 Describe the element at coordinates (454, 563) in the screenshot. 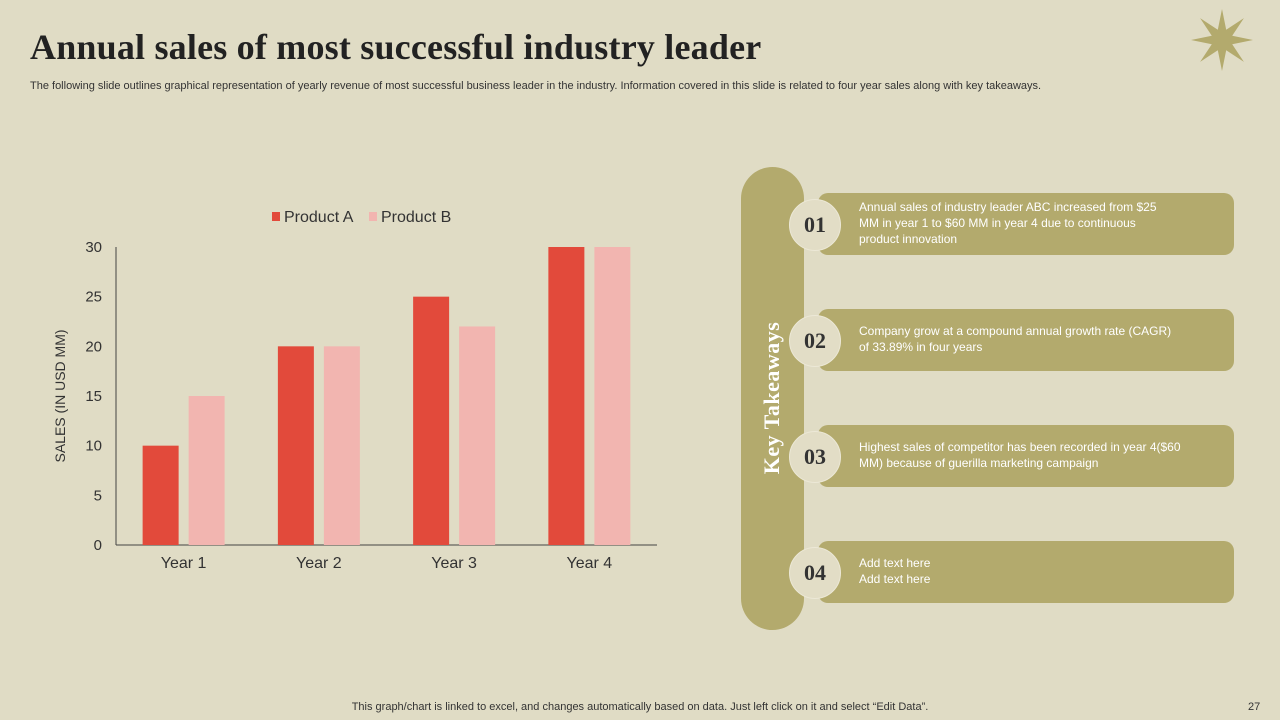

I see `x-tick-label: Year 3` at that location.